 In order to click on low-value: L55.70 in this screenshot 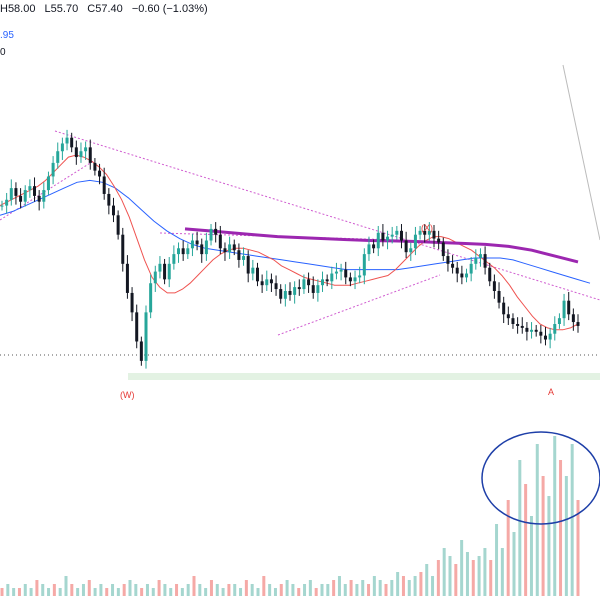, I will do `click(61, 9)`.